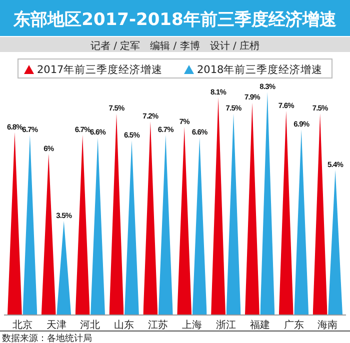 This screenshot has height=343, width=350. What do you see at coordinates (174, 20) in the screenshot?
I see `chart-title: 东部地区2017-2018年前三季度经济增速` at bounding box center [174, 20].